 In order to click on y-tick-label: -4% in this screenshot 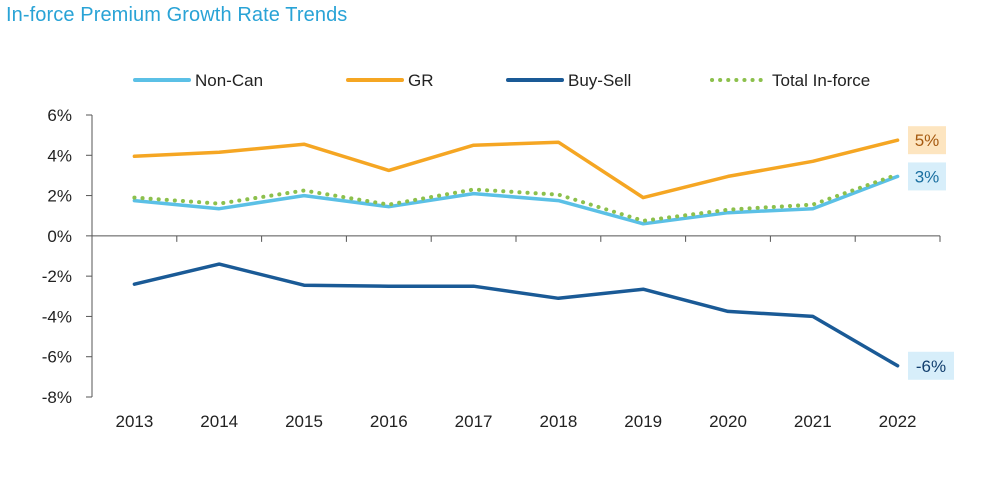, I will do `click(57, 316)`.